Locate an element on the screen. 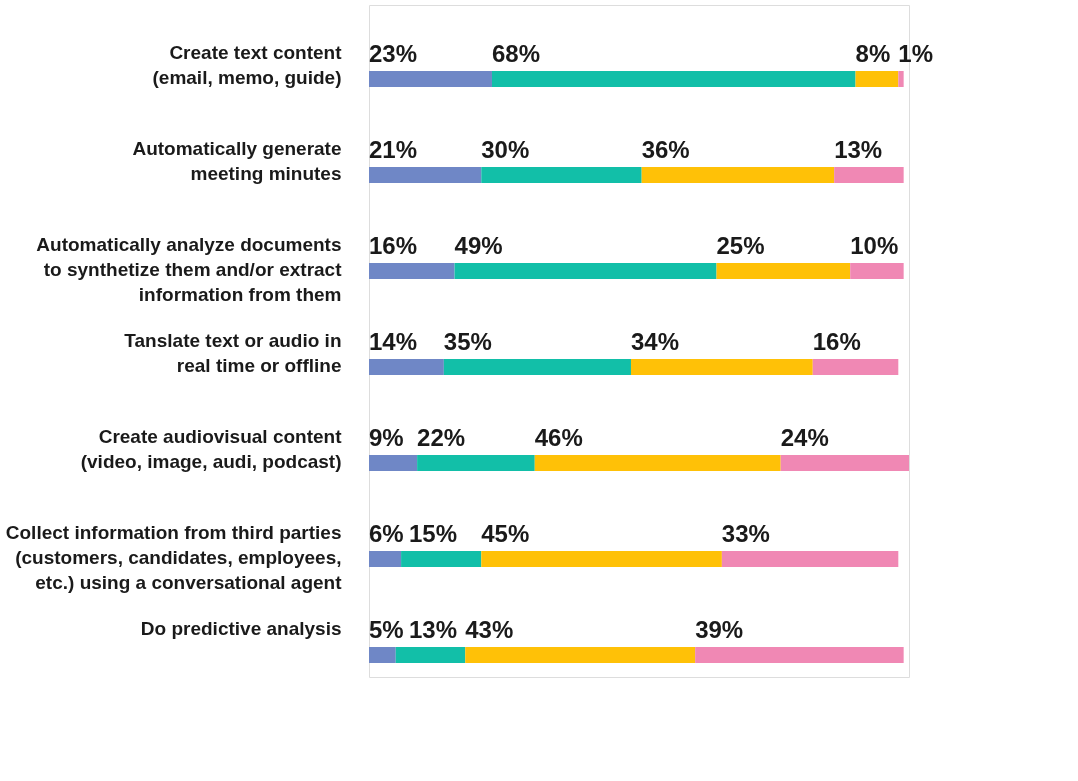 This screenshot has width=1078, height=781. y-tick-label: Automatically analyze documents to synthetize them and/or extract information from them is located at coordinates (189, 269).